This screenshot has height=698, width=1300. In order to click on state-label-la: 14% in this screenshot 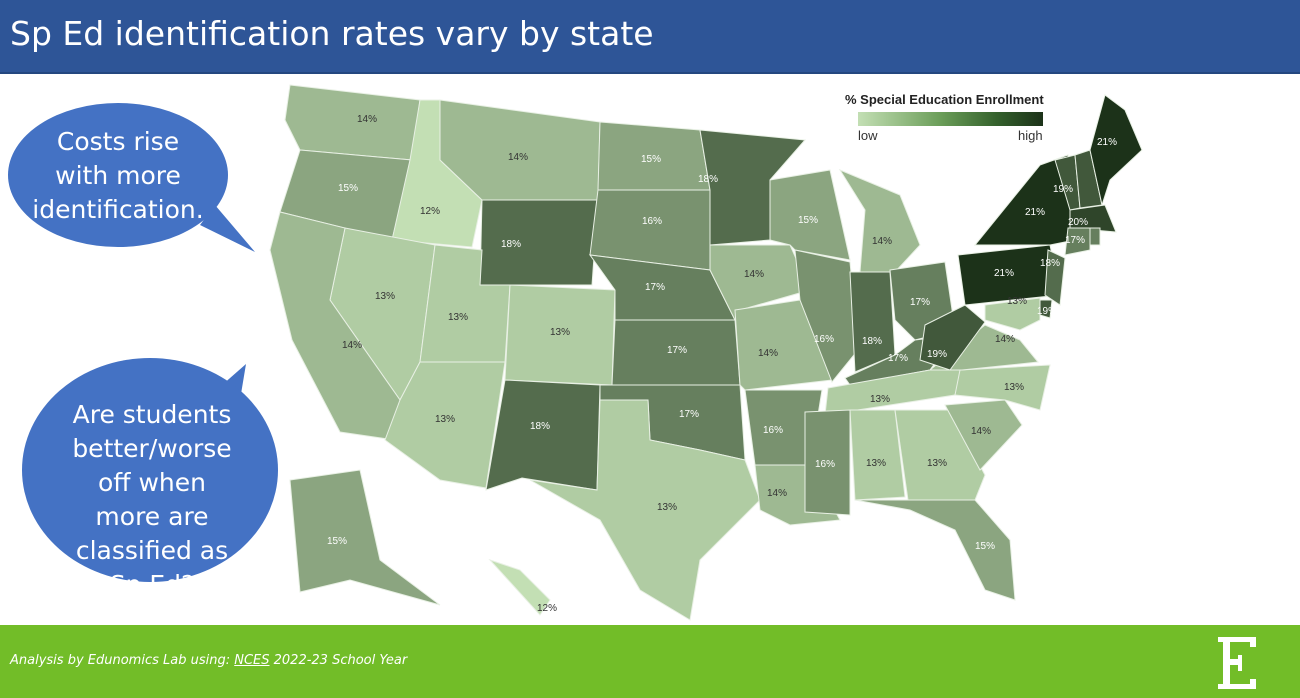, I will do `click(777, 493)`.